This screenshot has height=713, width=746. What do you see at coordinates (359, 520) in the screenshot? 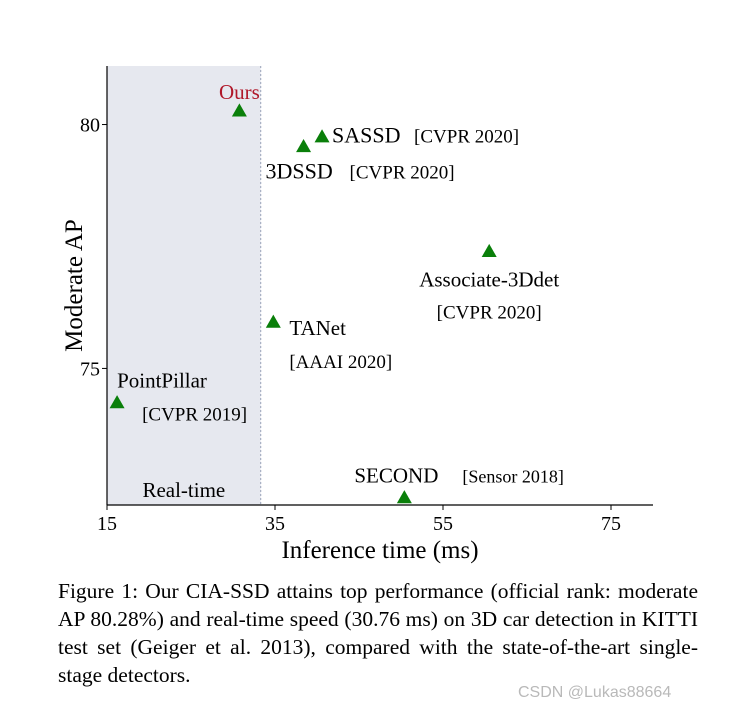
I see `x-ticks: 15 35 55 75` at bounding box center [359, 520].